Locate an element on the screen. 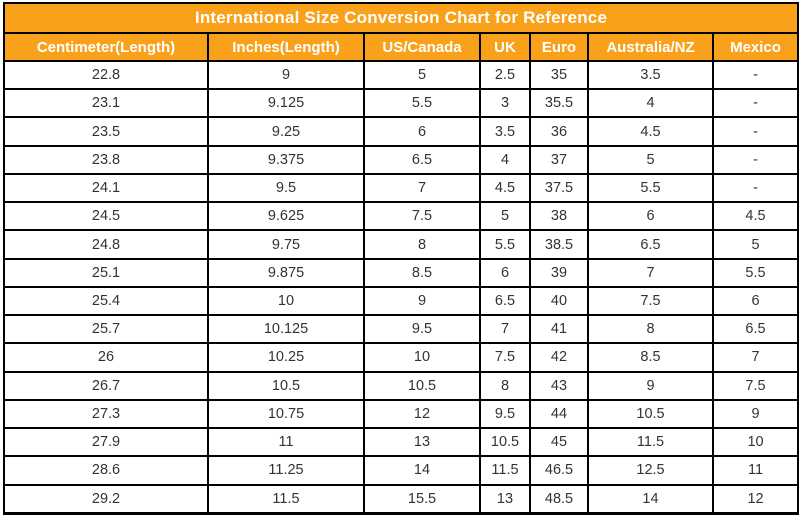 The width and height of the screenshot is (800, 519). cell: 9.875 is located at coordinates (286, 272).